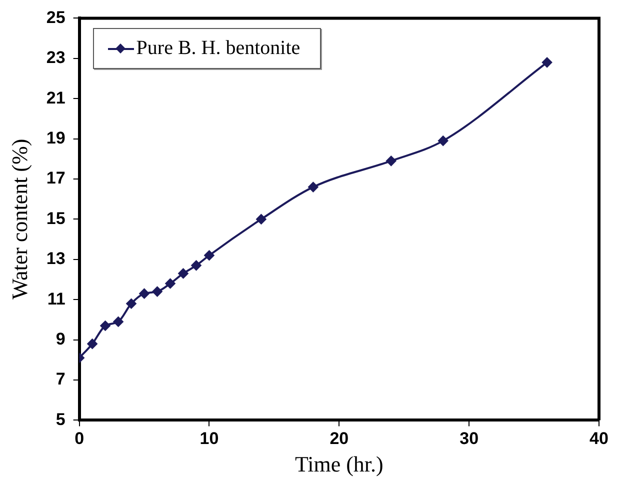 The image size is (617, 487). Describe the element at coordinates (79, 438) in the screenshot. I see `x-tick-label: 0` at that location.